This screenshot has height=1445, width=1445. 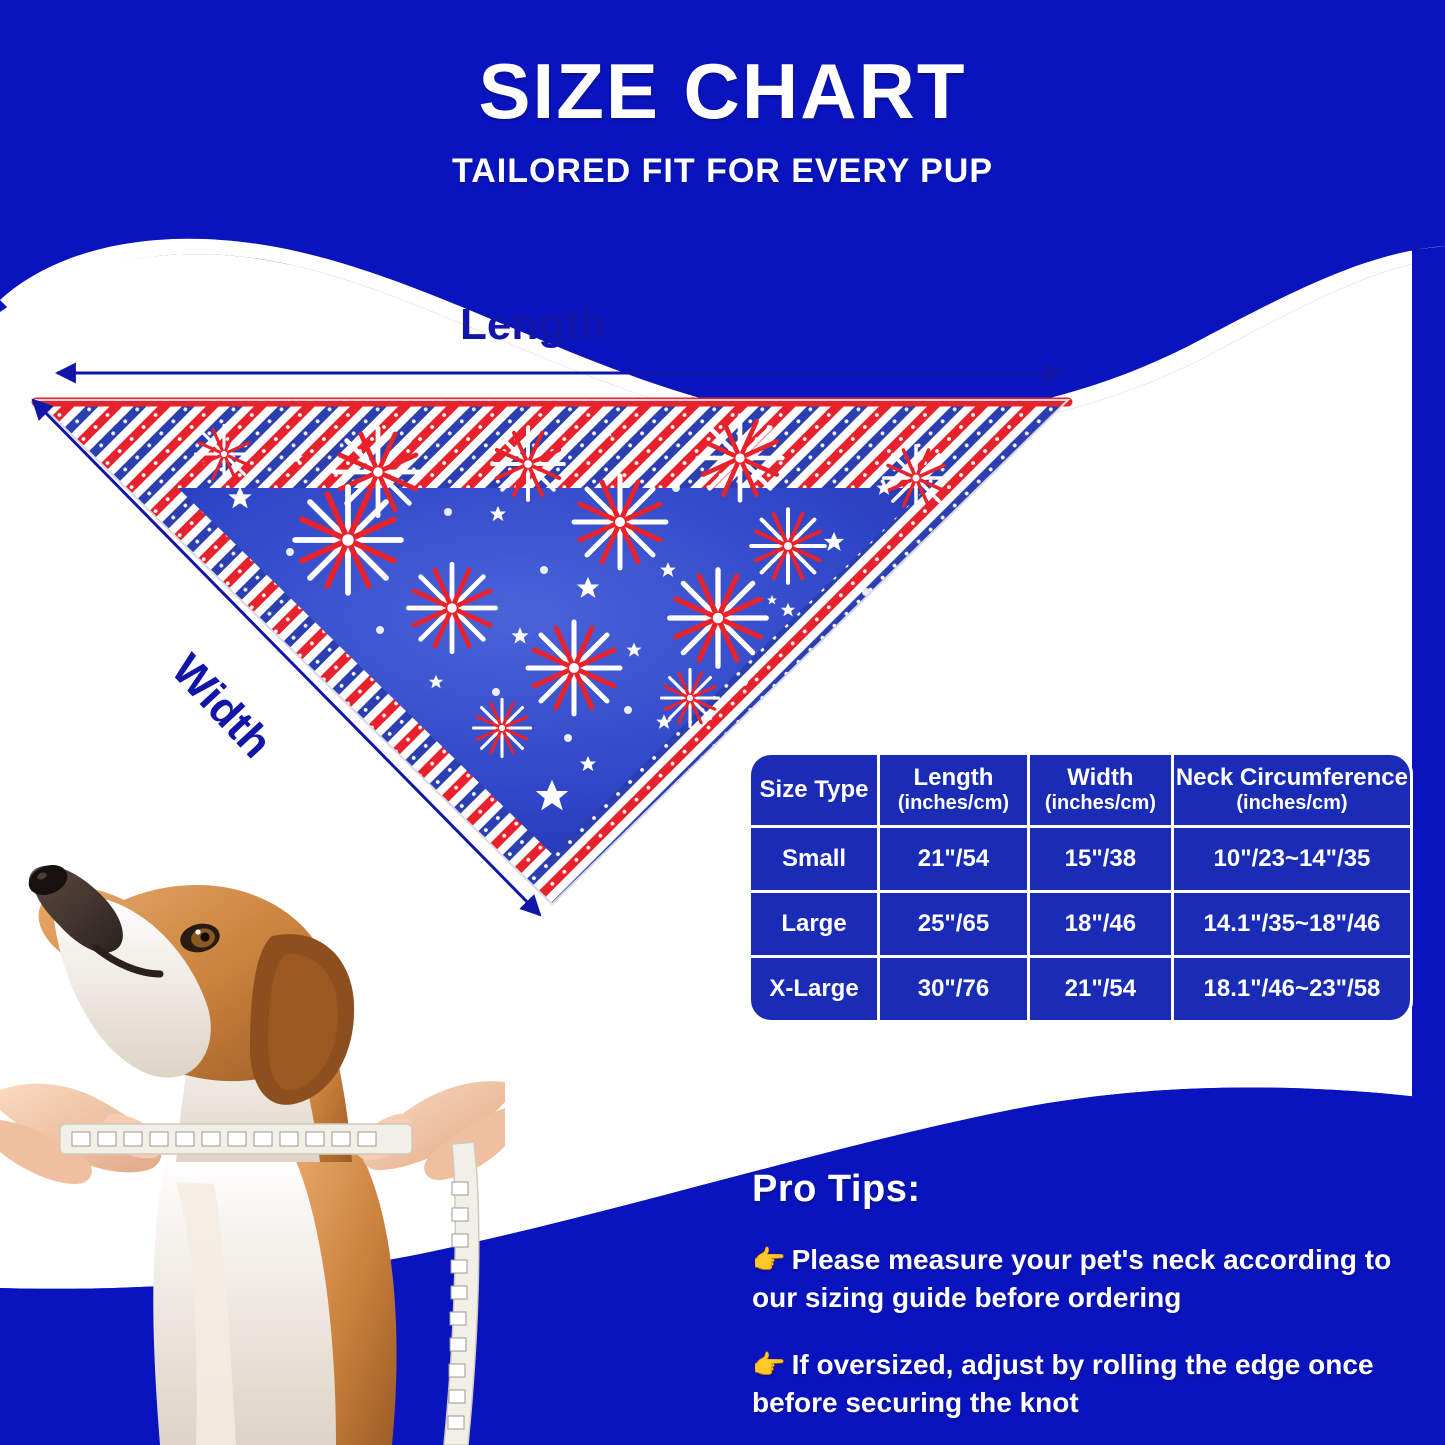 I want to click on dog-pupil, so click(x=205, y=937).